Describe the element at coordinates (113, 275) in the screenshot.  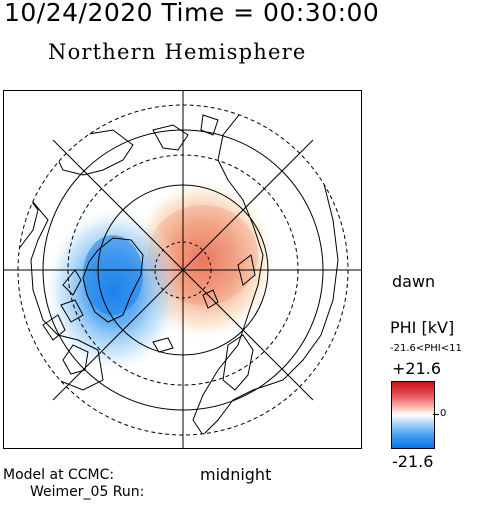
I see `negative-core` at that location.